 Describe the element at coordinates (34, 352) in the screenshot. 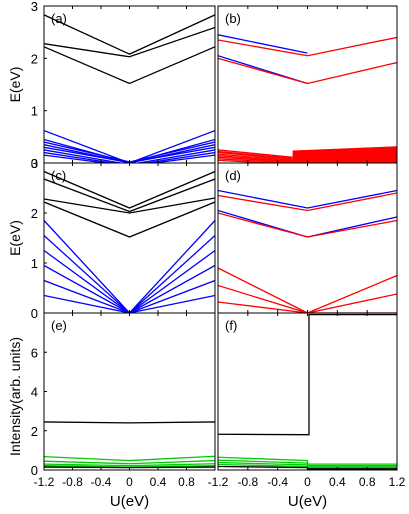

I see `y-tick-label: 6` at that location.